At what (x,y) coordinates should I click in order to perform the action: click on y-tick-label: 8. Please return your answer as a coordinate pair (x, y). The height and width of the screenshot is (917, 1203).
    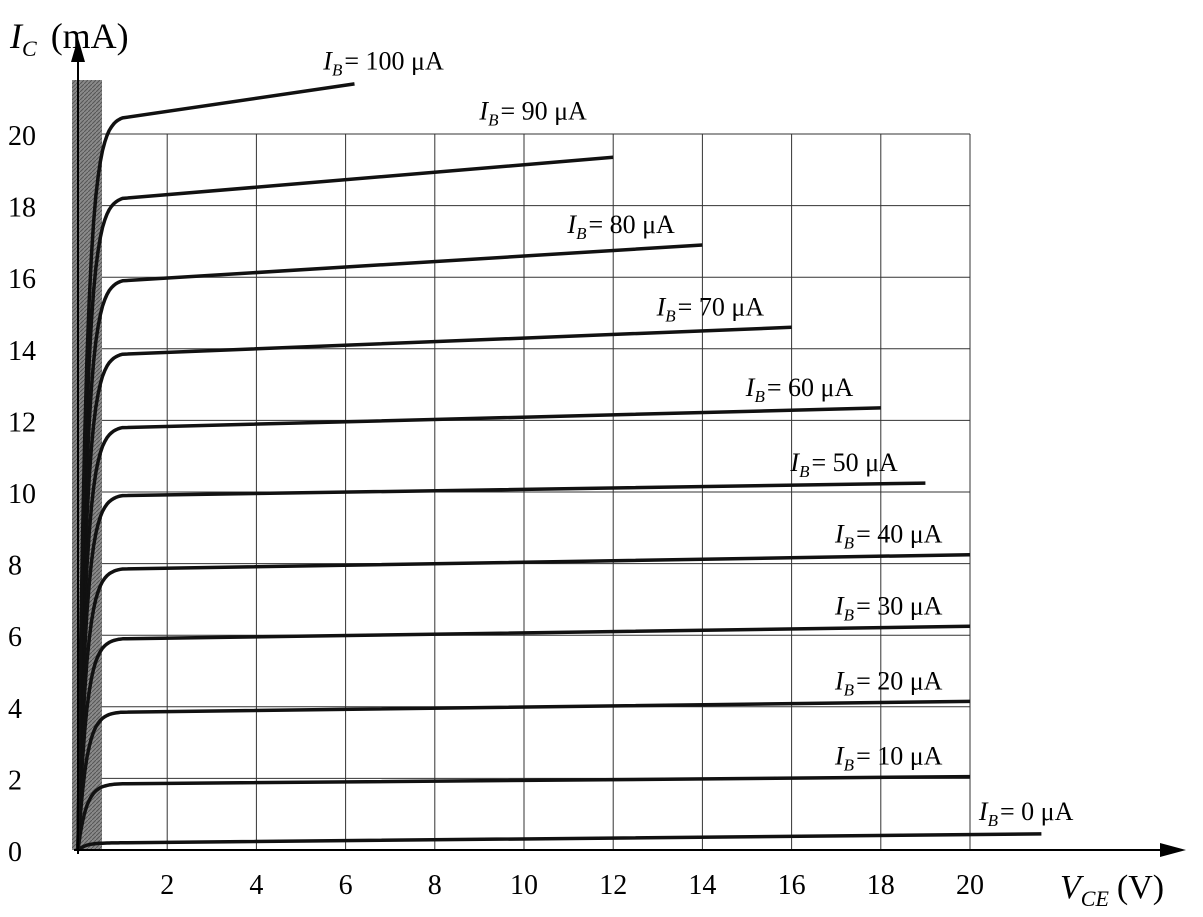
    Looking at the image, I should click on (15, 566).